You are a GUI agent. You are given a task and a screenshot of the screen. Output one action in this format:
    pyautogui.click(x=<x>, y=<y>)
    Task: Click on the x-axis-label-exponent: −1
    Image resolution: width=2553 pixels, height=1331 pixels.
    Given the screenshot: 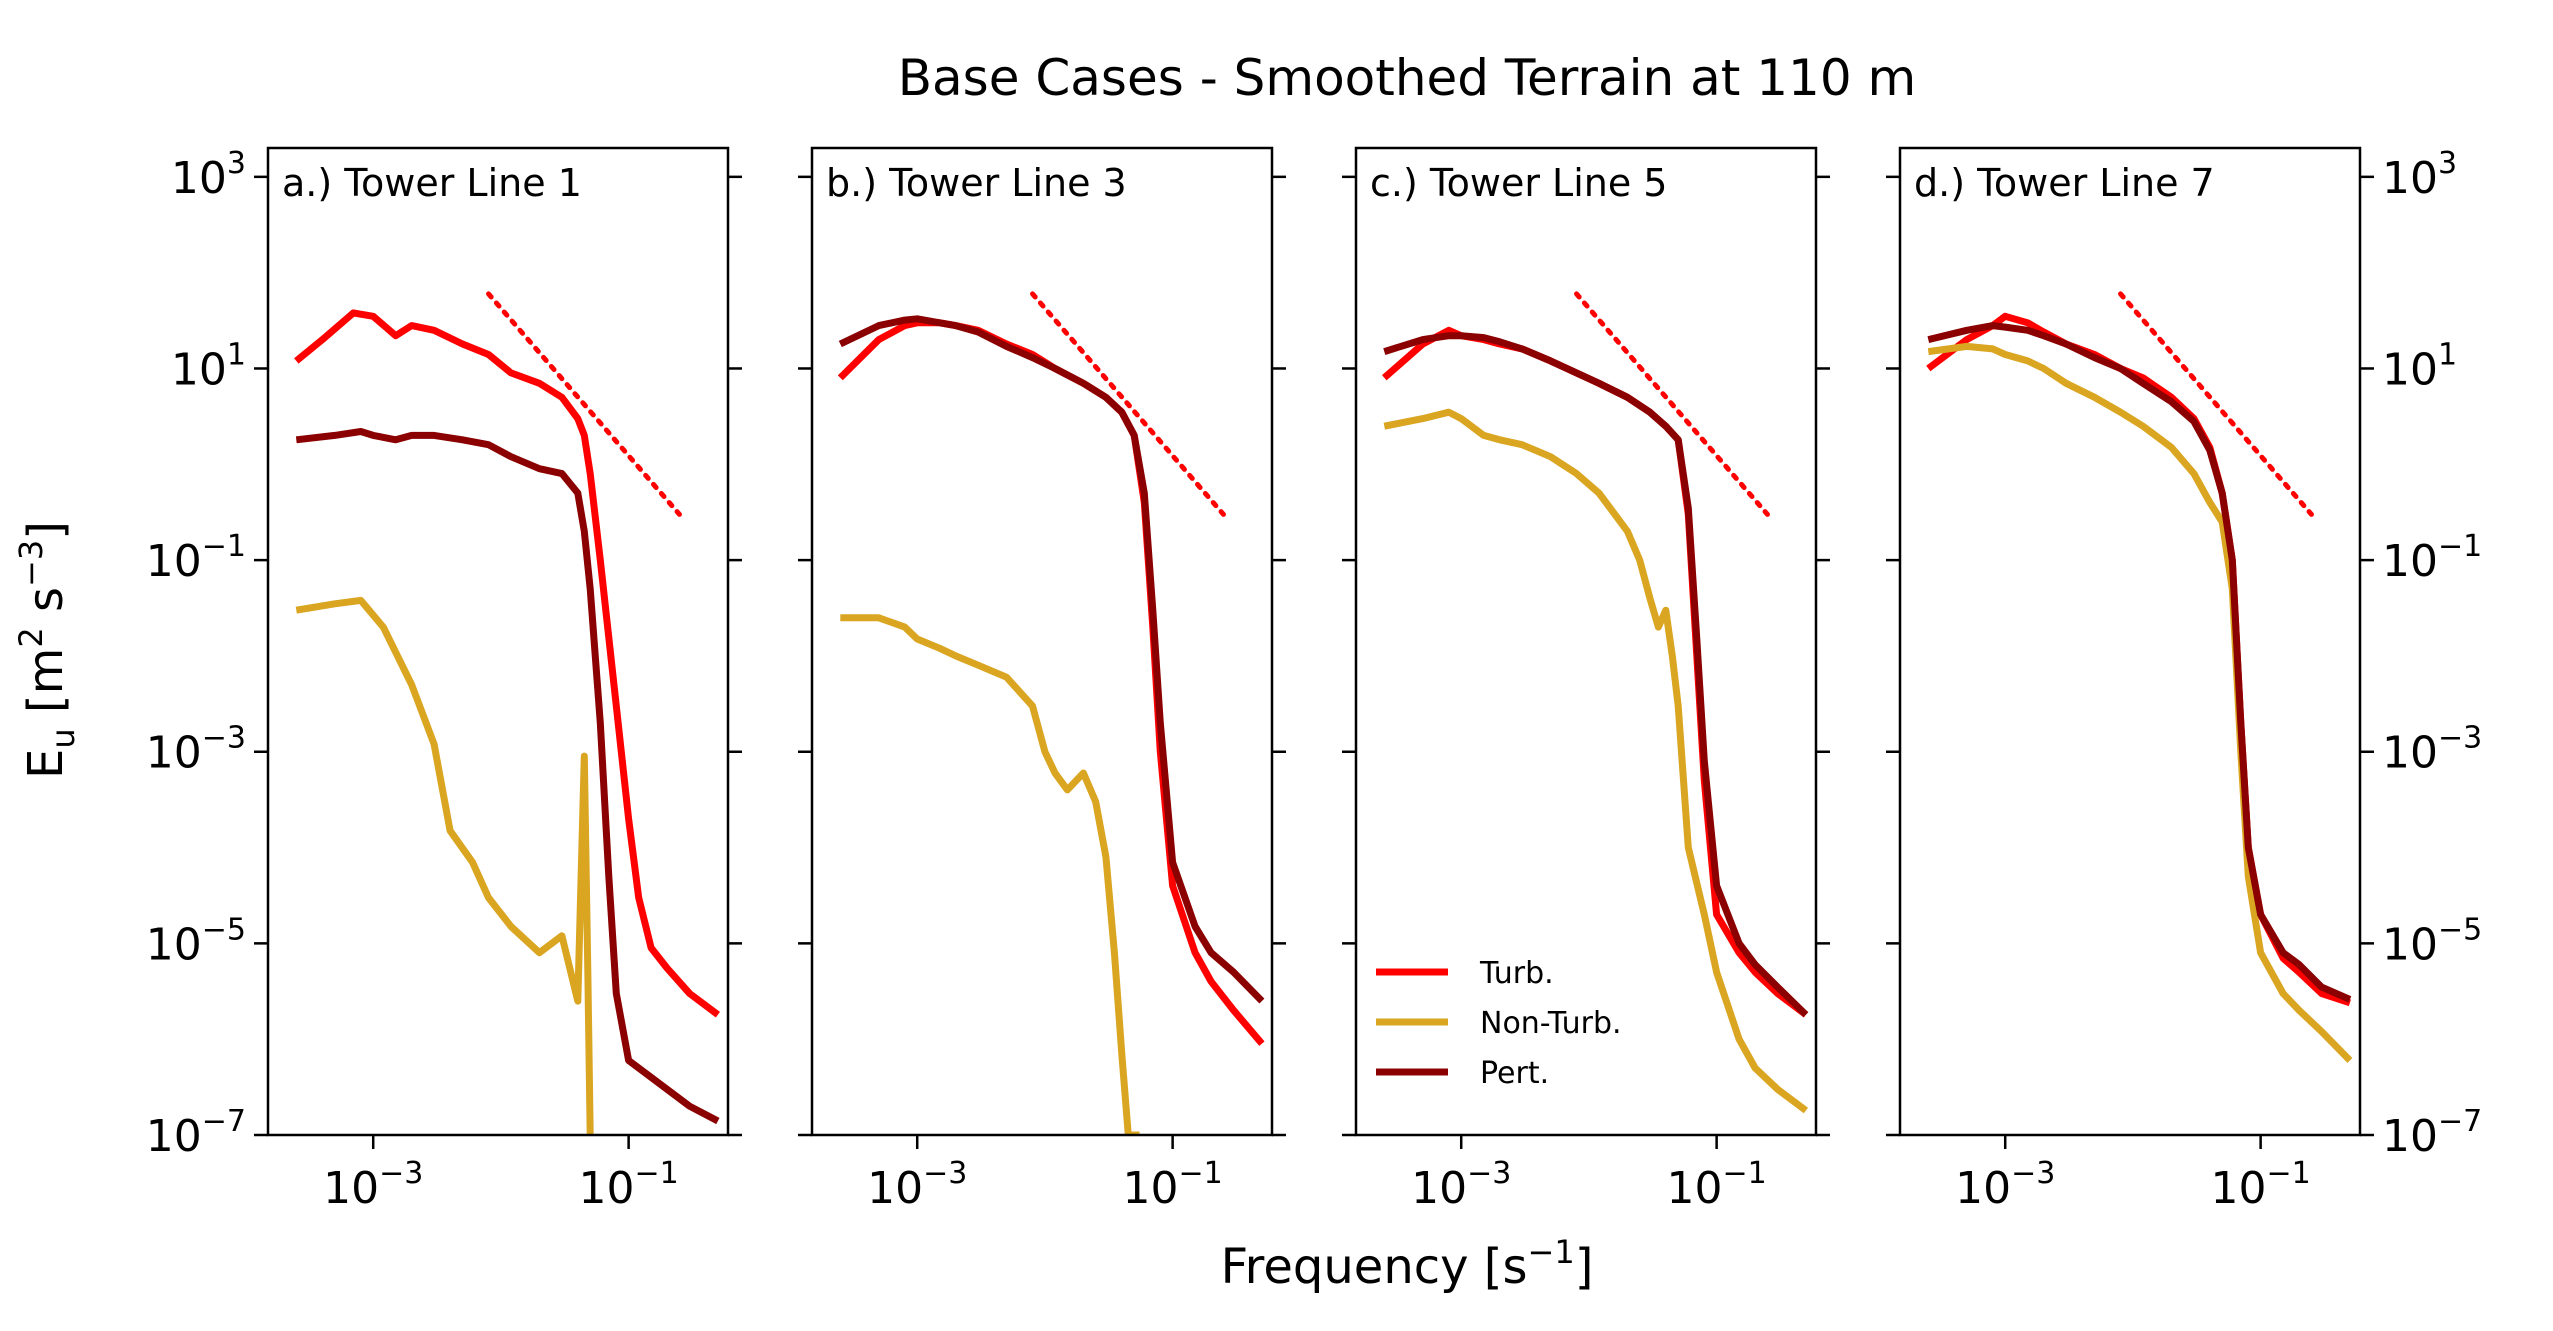 What is the action you would take?
    pyautogui.click(x=1551, y=1252)
    